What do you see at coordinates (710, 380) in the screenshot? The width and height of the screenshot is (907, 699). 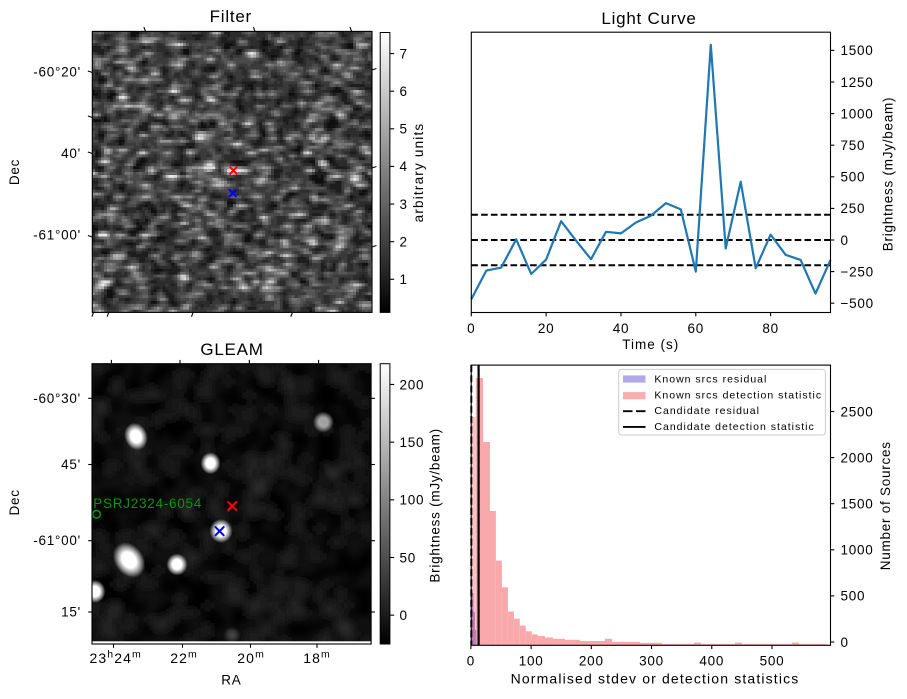 I see `svg-text: Known srcs residual` at bounding box center [710, 380].